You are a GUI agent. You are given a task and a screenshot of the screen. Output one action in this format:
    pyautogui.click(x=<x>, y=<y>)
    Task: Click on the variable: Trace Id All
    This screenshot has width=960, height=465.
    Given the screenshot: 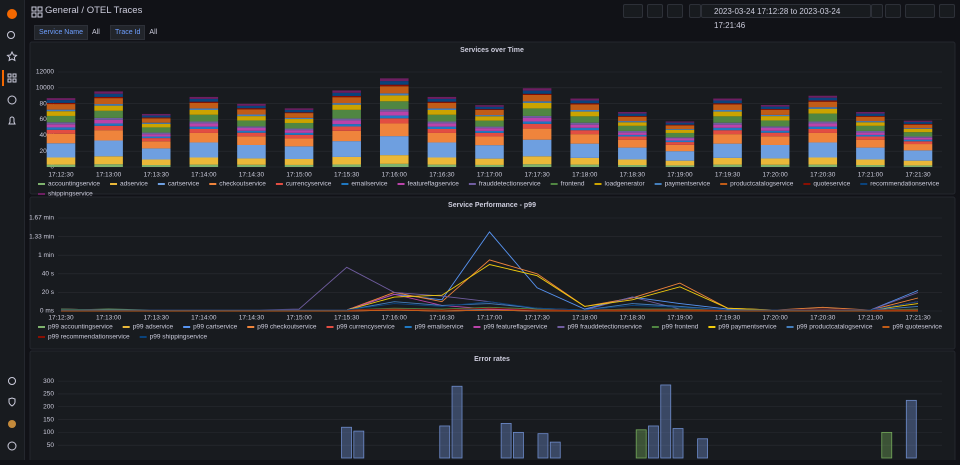 What is the action you would take?
    pyautogui.click(x=135, y=32)
    